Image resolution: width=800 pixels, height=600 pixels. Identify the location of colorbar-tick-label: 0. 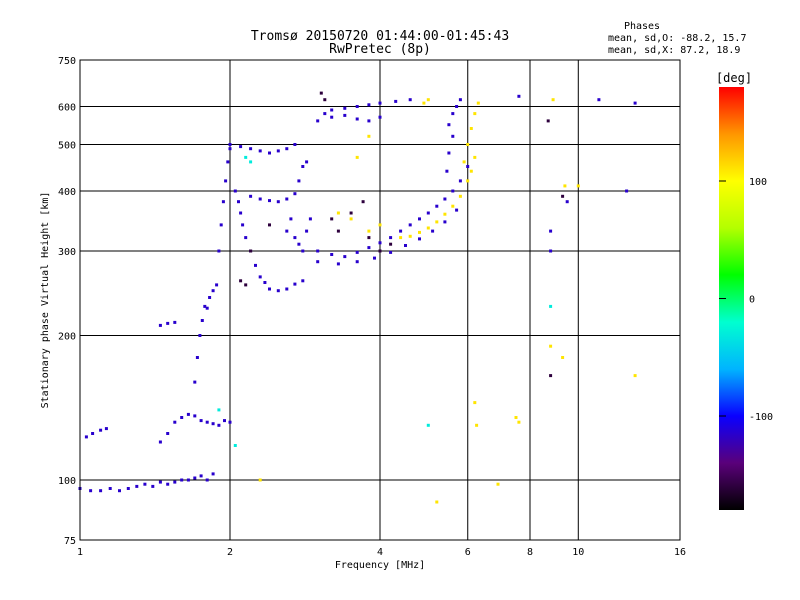
(752, 300).